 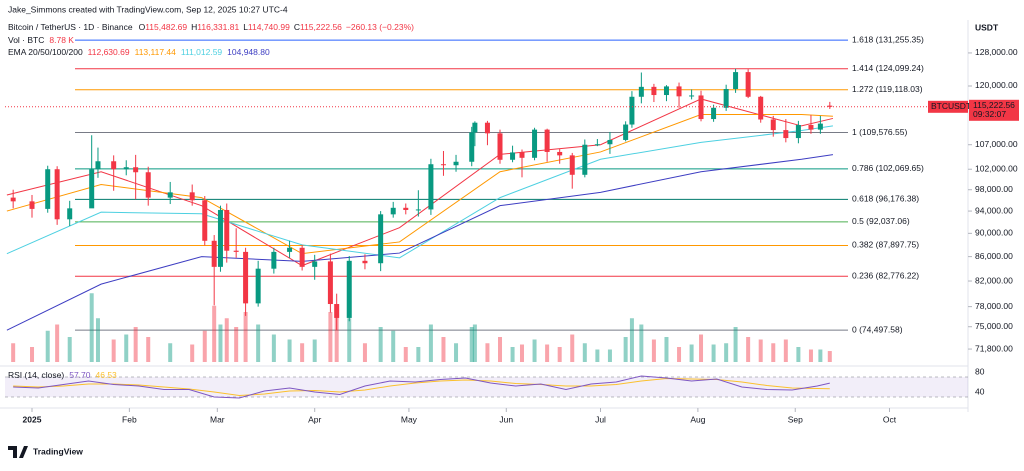 What do you see at coordinates (58, 451) in the screenshot?
I see `brand-name: TradingView` at bounding box center [58, 451].